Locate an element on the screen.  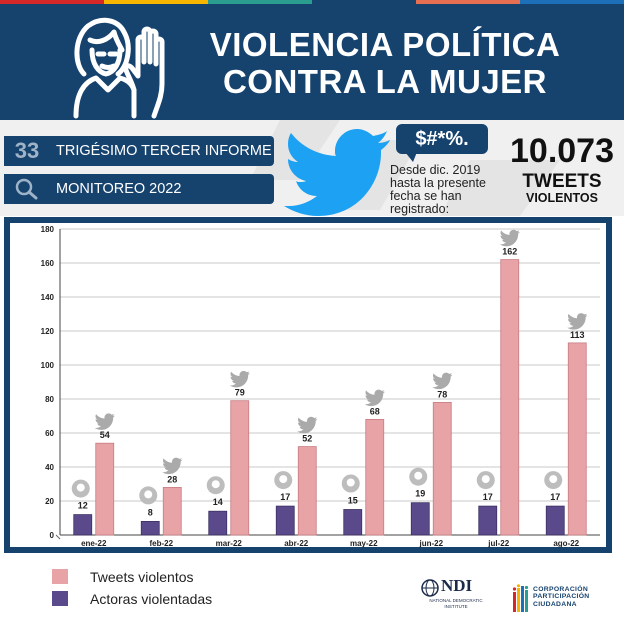
ndi-wordmark: NDI is located at coordinates (457, 585).